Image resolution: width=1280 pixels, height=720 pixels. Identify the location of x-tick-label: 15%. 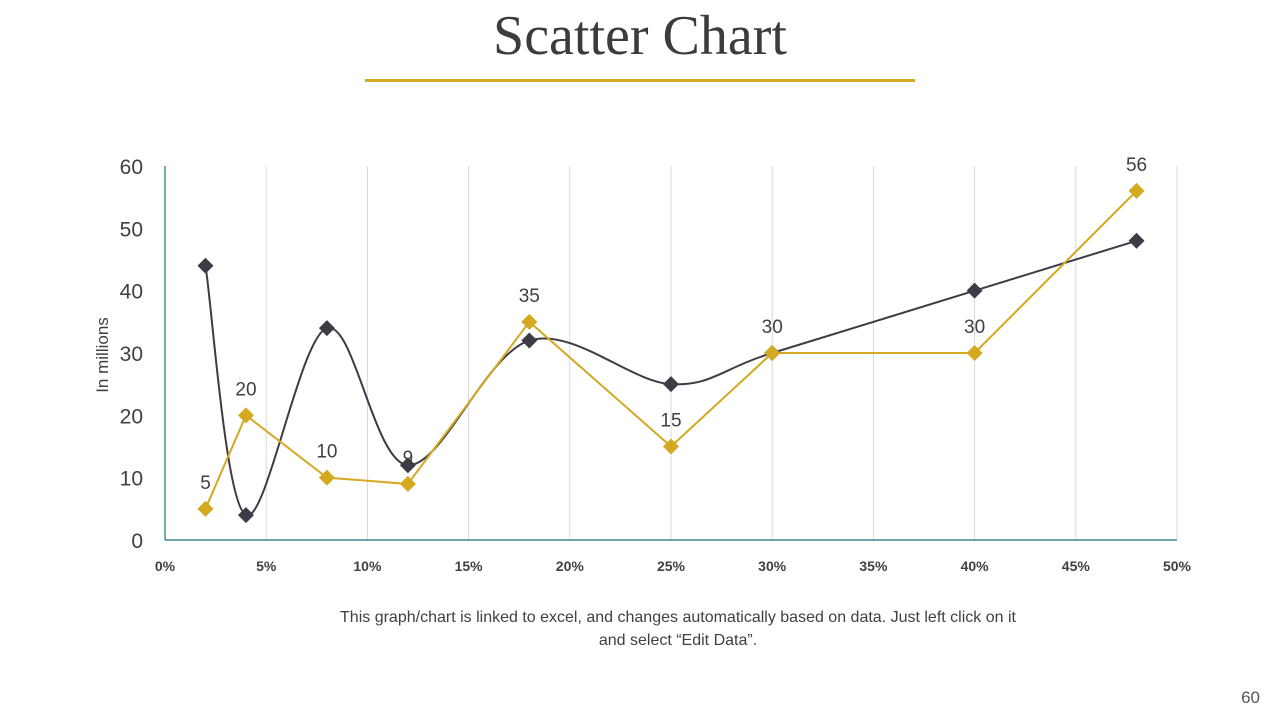
(469, 566).